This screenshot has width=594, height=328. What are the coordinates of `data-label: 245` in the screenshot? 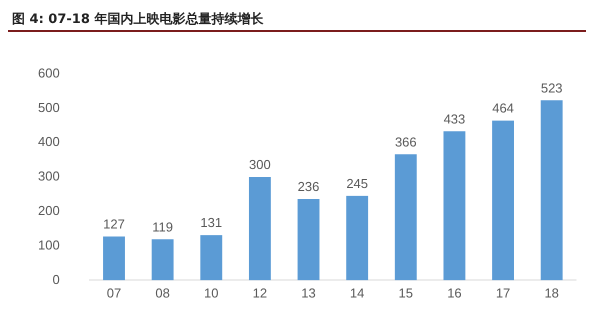 It's located at (357, 183).